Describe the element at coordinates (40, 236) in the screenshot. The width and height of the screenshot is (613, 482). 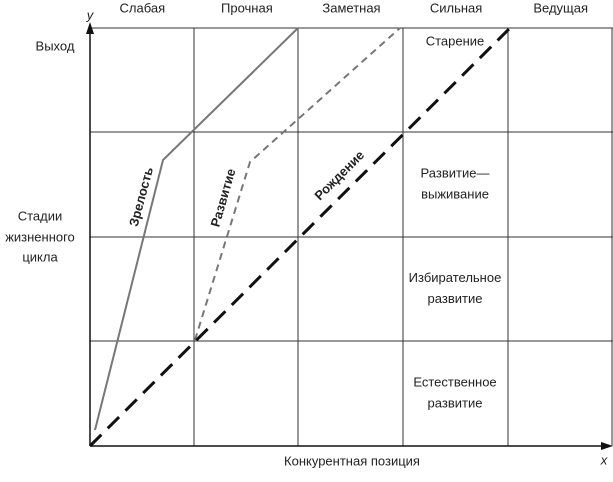
I see `stage-label: жизненного` at that location.